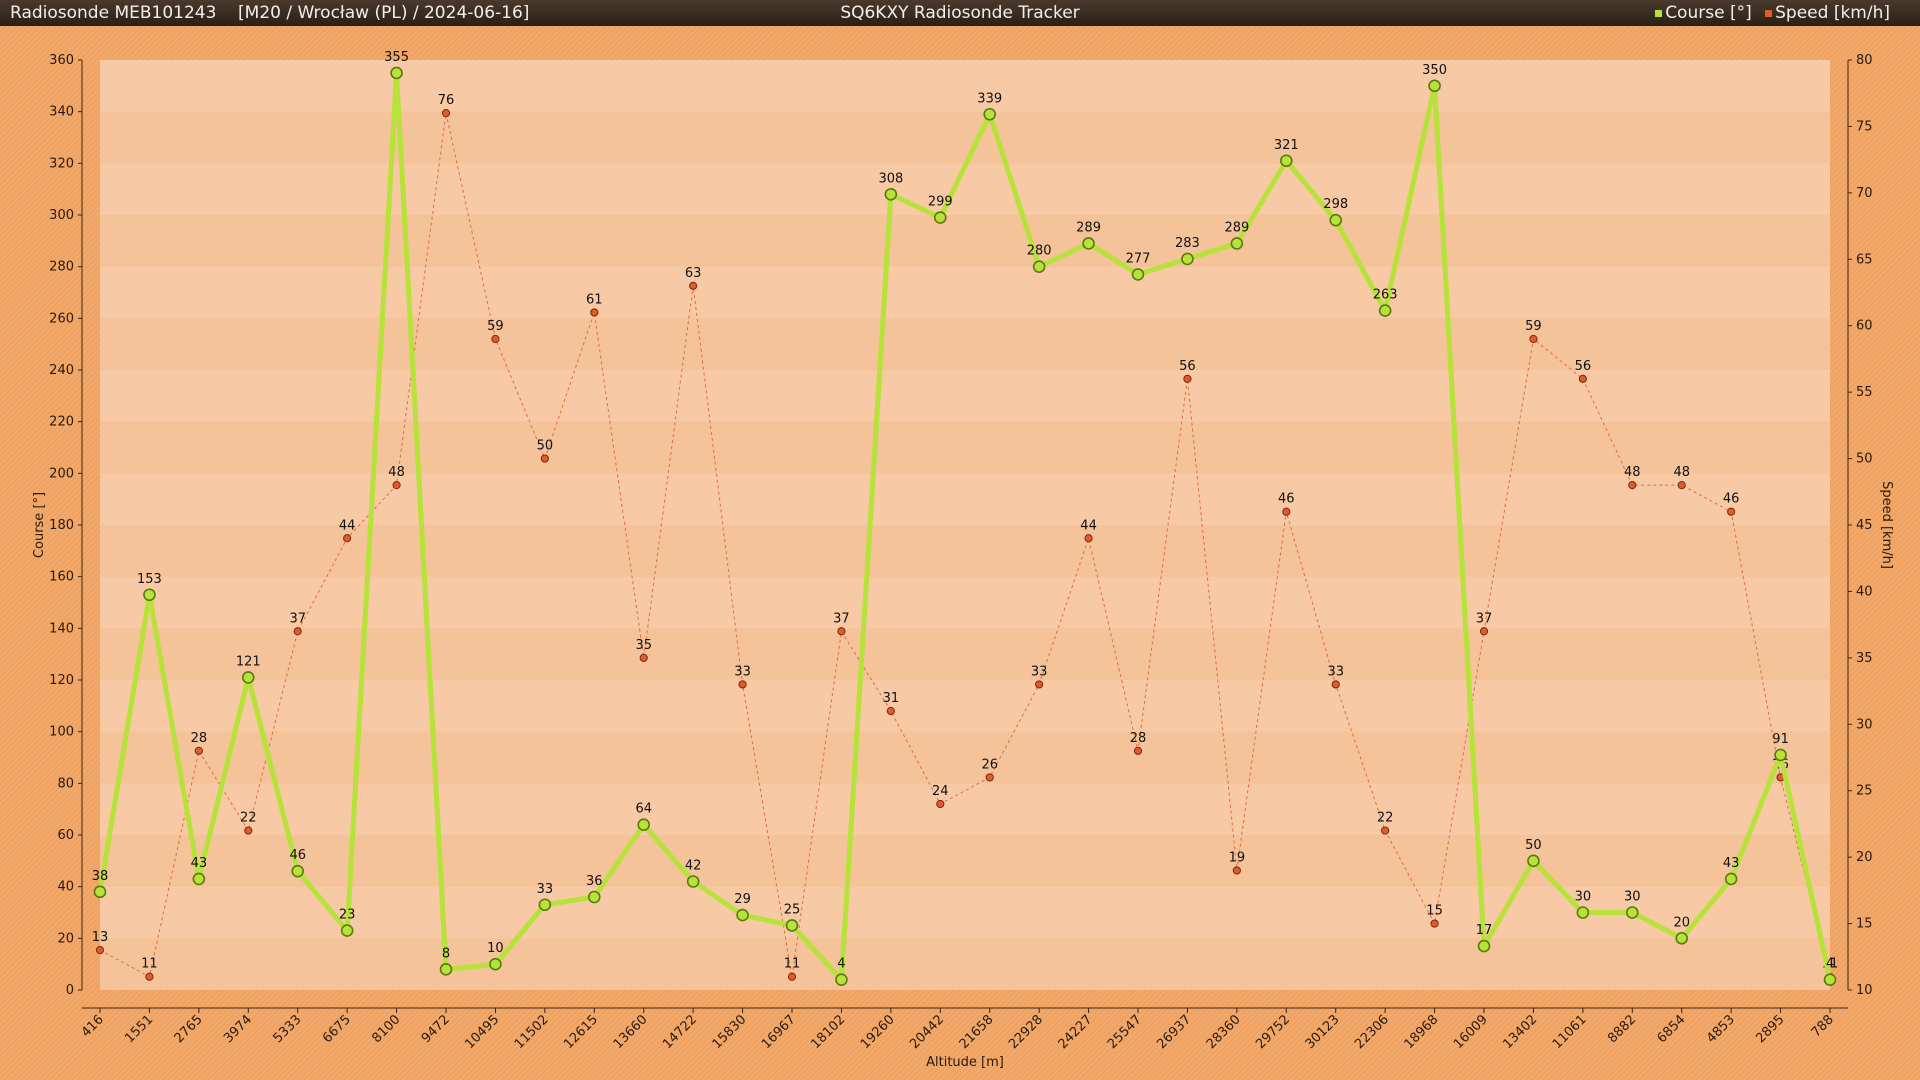  I want to click on speed-data-label: 48, so click(396, 472).